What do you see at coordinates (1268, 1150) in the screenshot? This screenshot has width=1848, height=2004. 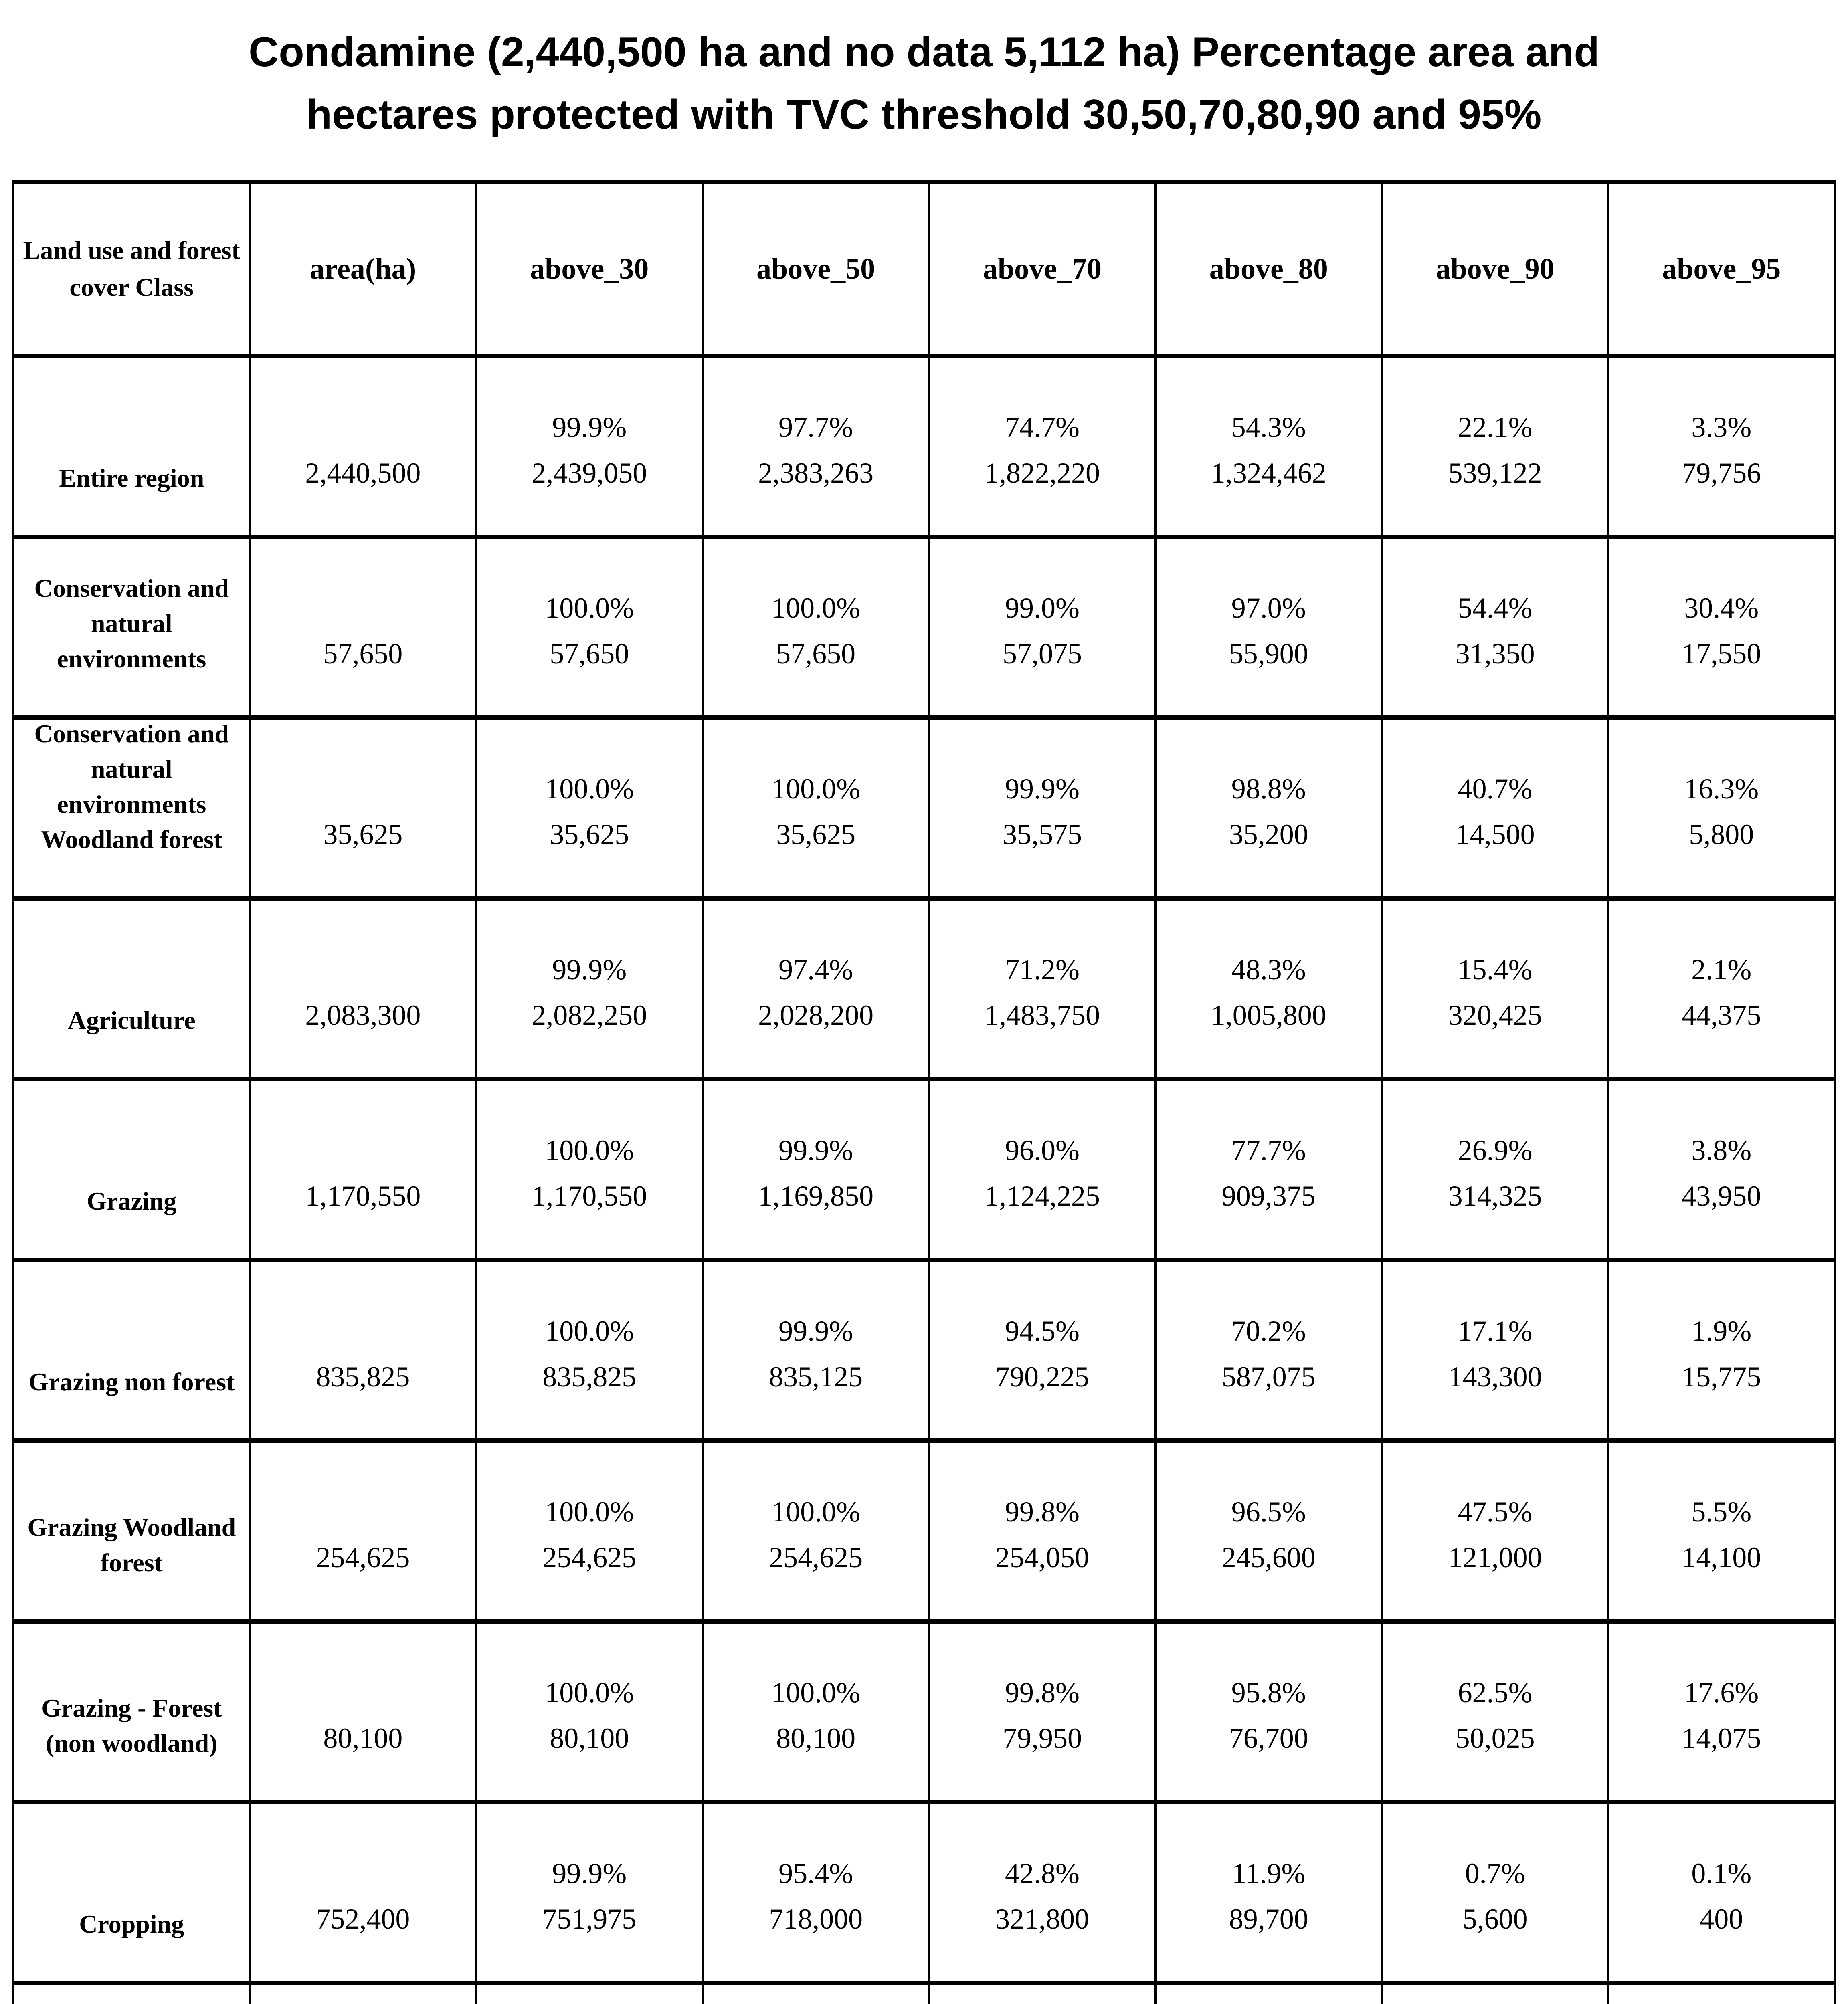 I see `cell-pct: 77.7%` at bounding box center [1268, 1150].